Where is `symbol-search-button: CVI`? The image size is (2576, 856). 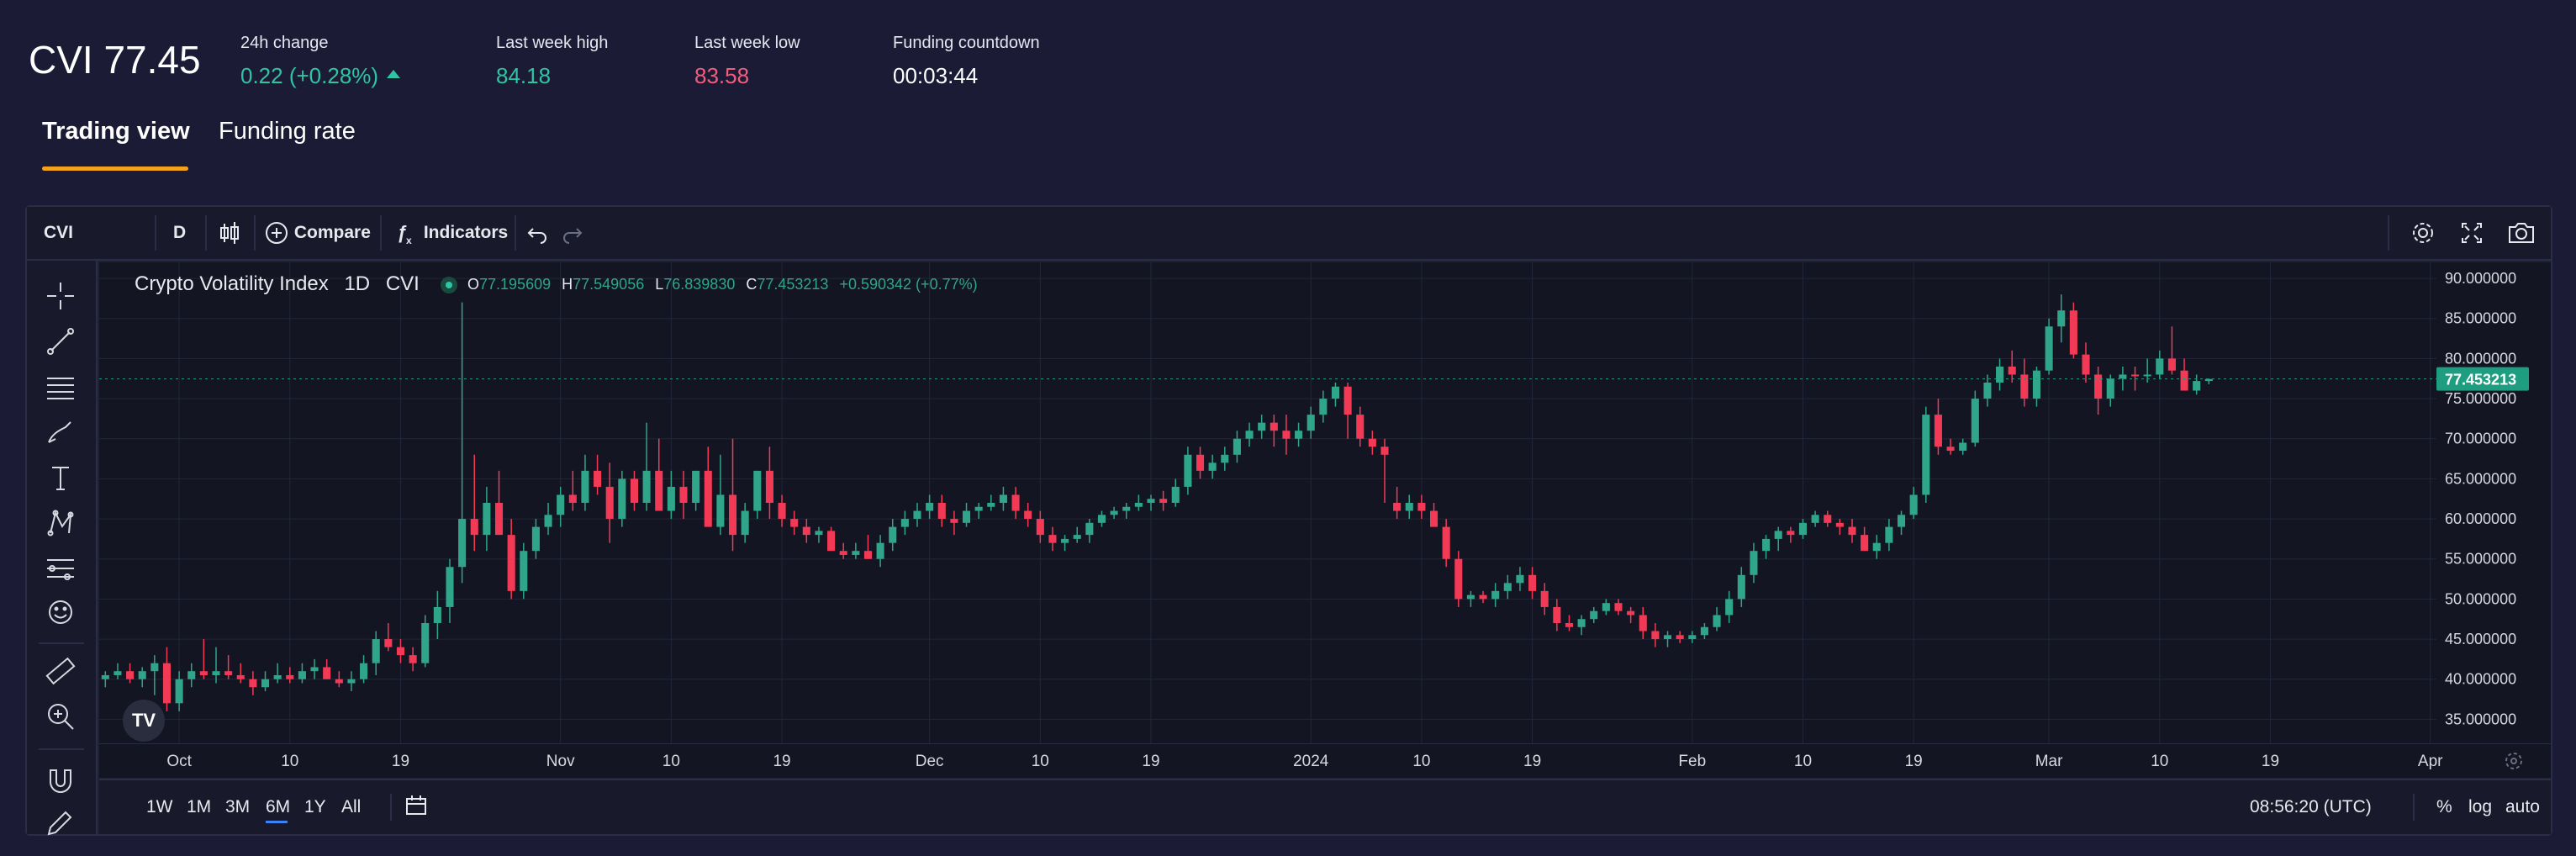 symbol-search-button: CVI is located at coordinates (59, 232).